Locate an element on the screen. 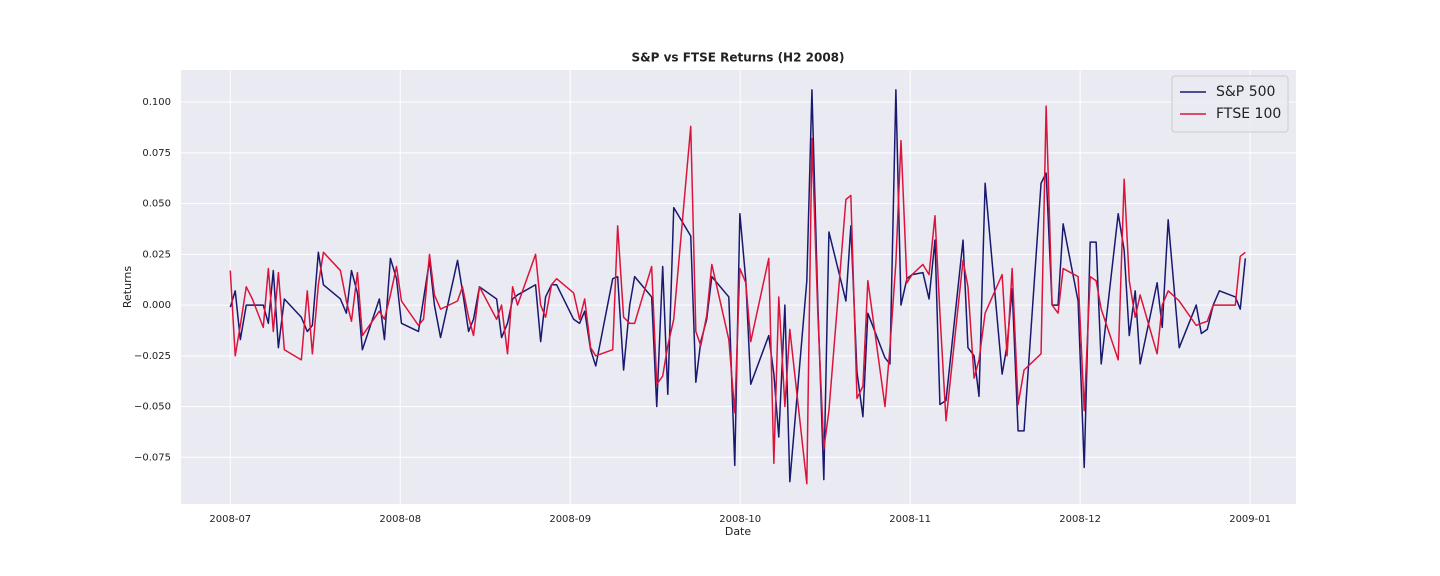 The width and height of the screenshot is (1440, 576). legend-label: S&P 500 is located at coordinates (1245, 92).